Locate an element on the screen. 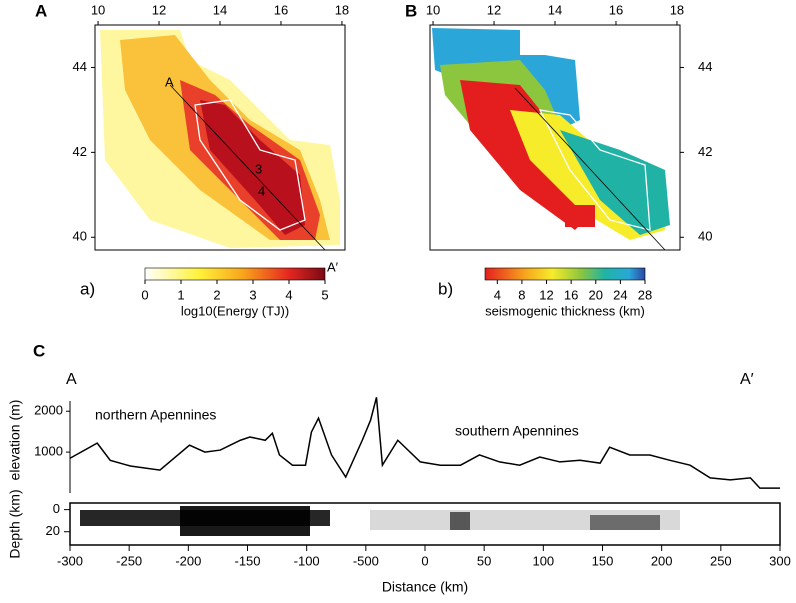 This screenshot has height=603, width=796. colorbar-tick-label: 20 is located at coordinates (596, 294).